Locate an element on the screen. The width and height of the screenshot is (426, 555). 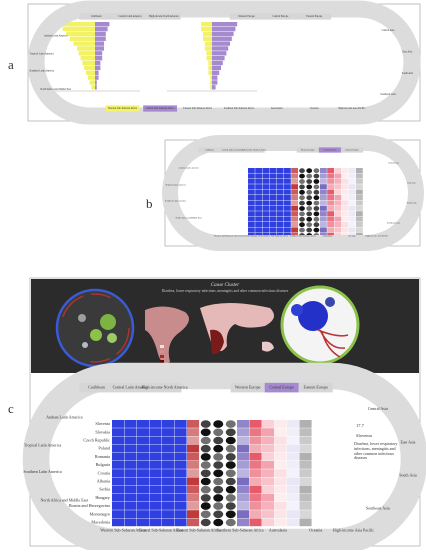
region-box is located at coordinates (209, 150).